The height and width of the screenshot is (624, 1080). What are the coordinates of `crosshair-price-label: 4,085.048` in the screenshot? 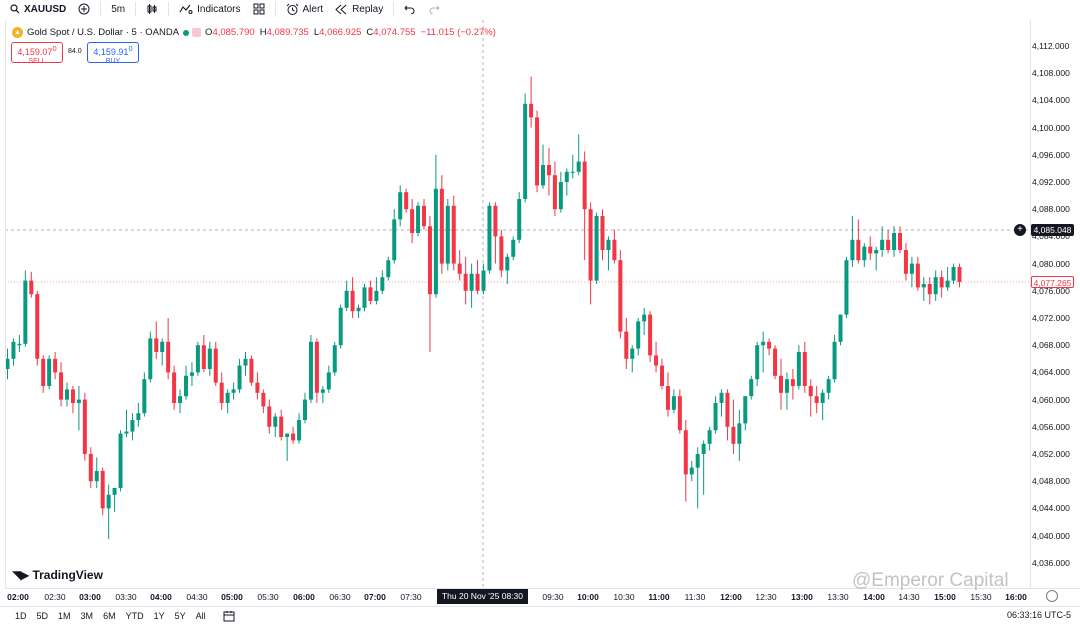 It's located at (1052, 230).